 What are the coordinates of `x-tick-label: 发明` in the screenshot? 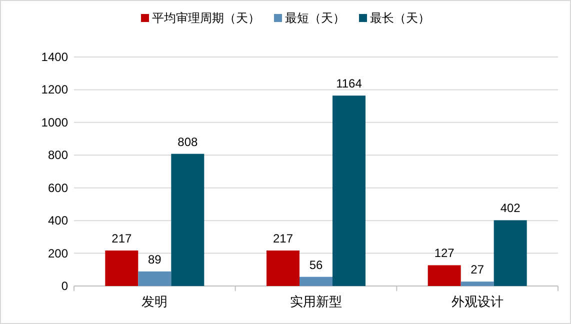 It's located at (155, 301).